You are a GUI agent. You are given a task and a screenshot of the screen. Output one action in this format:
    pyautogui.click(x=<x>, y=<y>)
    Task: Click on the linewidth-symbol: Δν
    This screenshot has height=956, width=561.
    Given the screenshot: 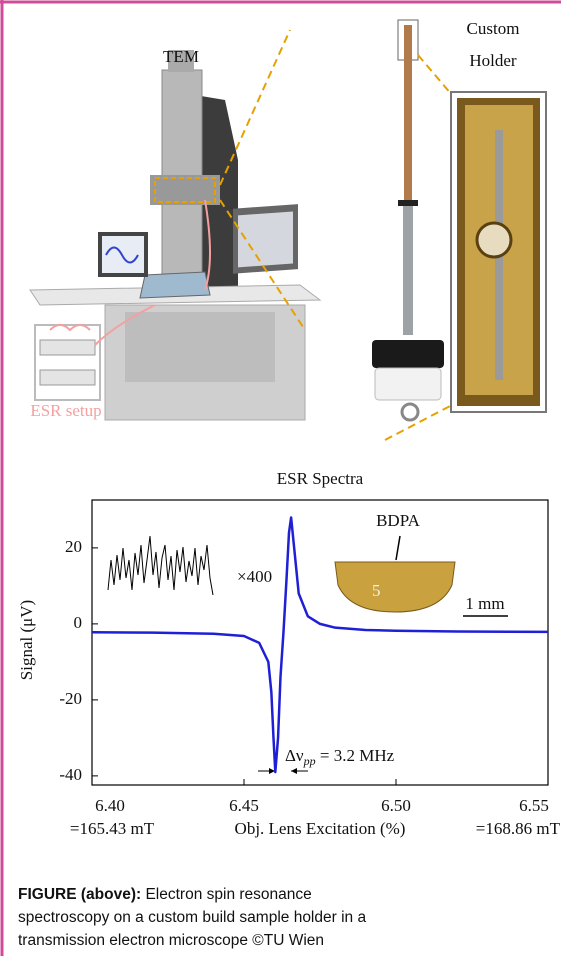 What is the action you would take?
    pyautogui.click(x=294, y=755)
    